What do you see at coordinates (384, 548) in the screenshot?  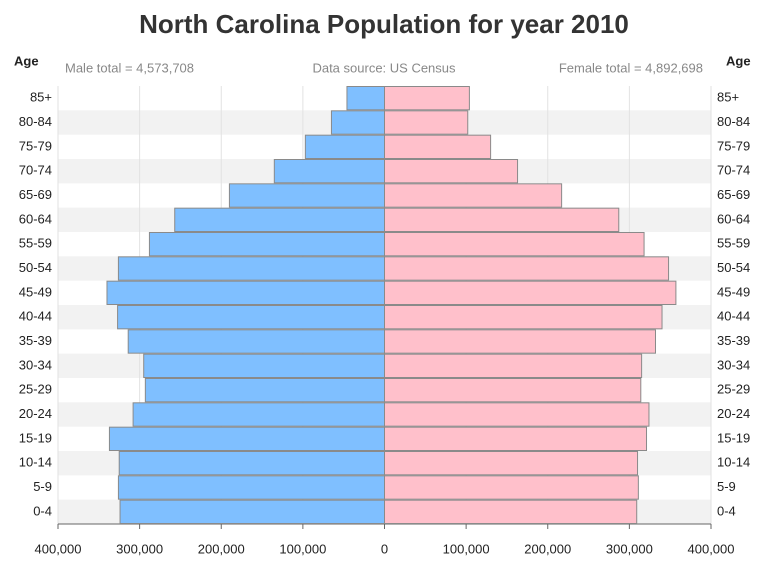 I see `x-tick-label: 0` at bounding box center [384, 548].